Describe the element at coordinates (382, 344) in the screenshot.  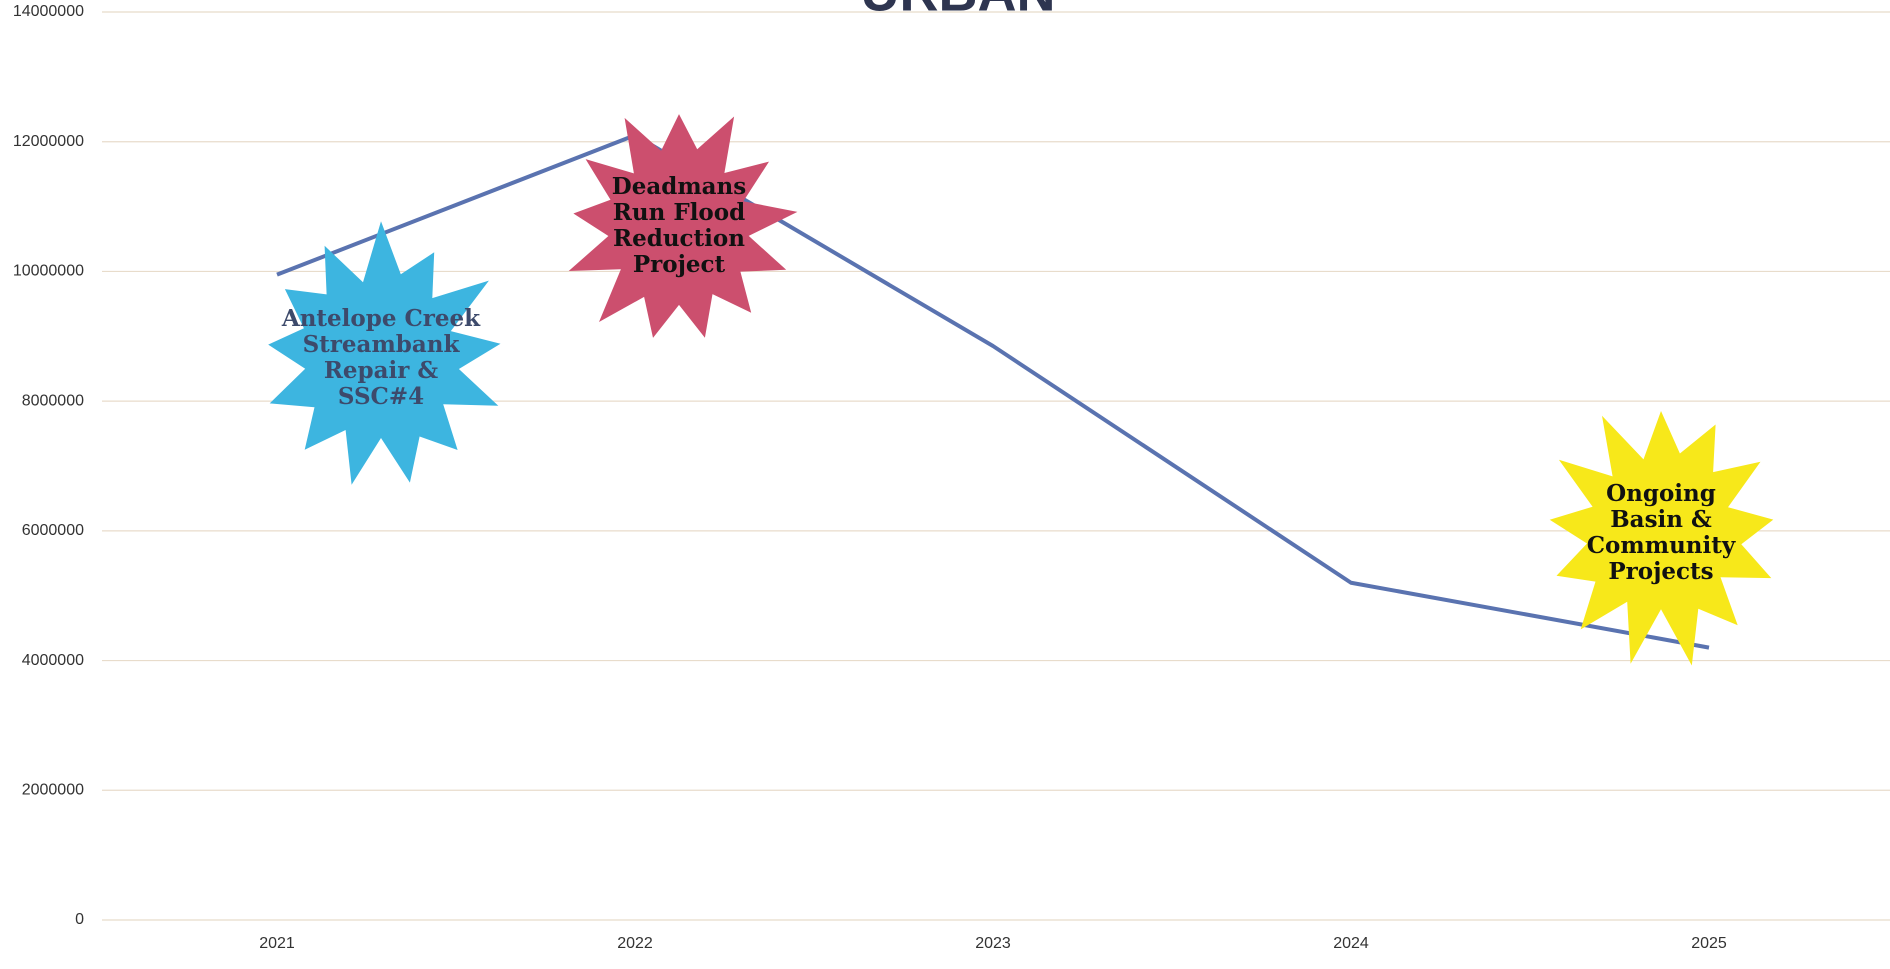
I see `annotation-text: Streambank` at that location.